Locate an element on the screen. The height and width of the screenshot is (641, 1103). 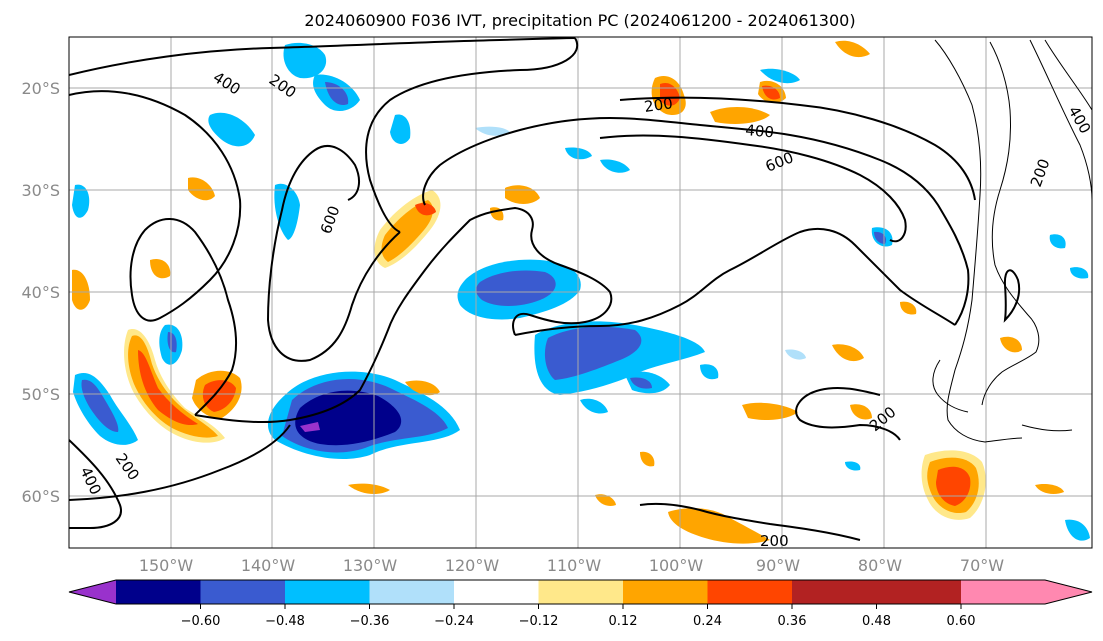
lat-label: 60°S is located at coordinates (40, 496).